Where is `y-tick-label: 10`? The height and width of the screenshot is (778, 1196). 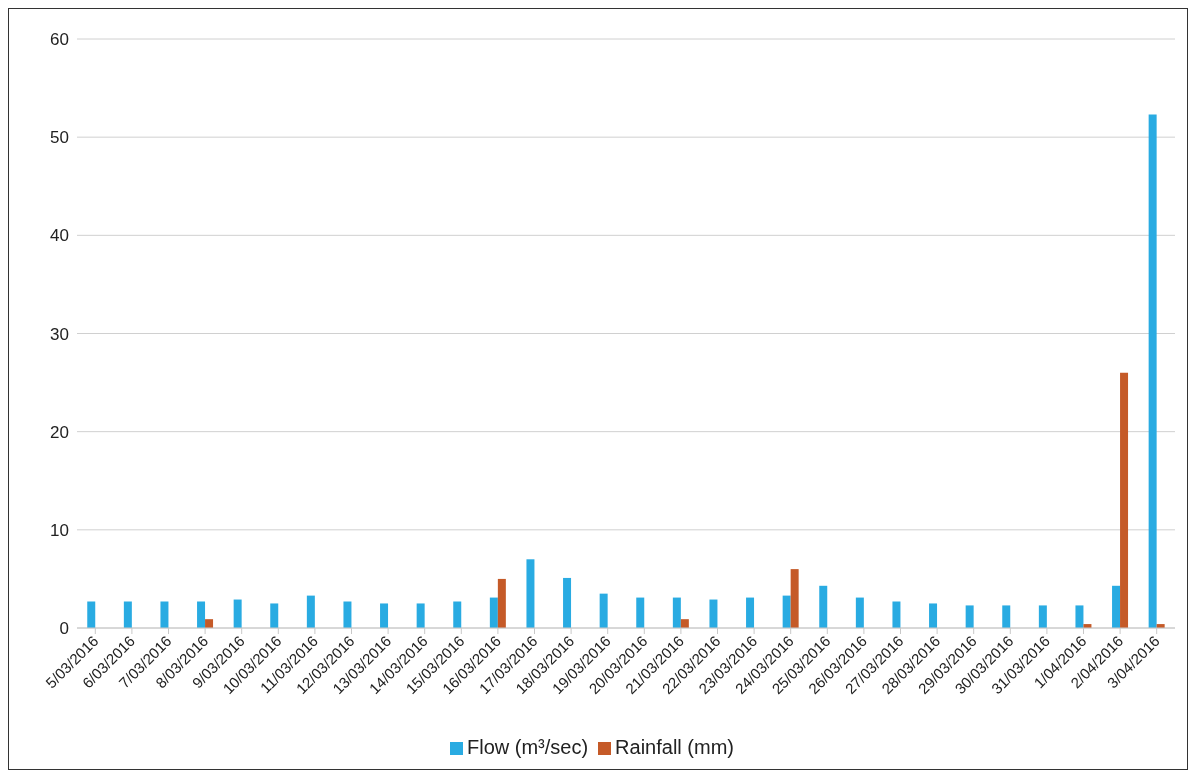
y-tick-label: 10 is located at coordinates (59, 530).